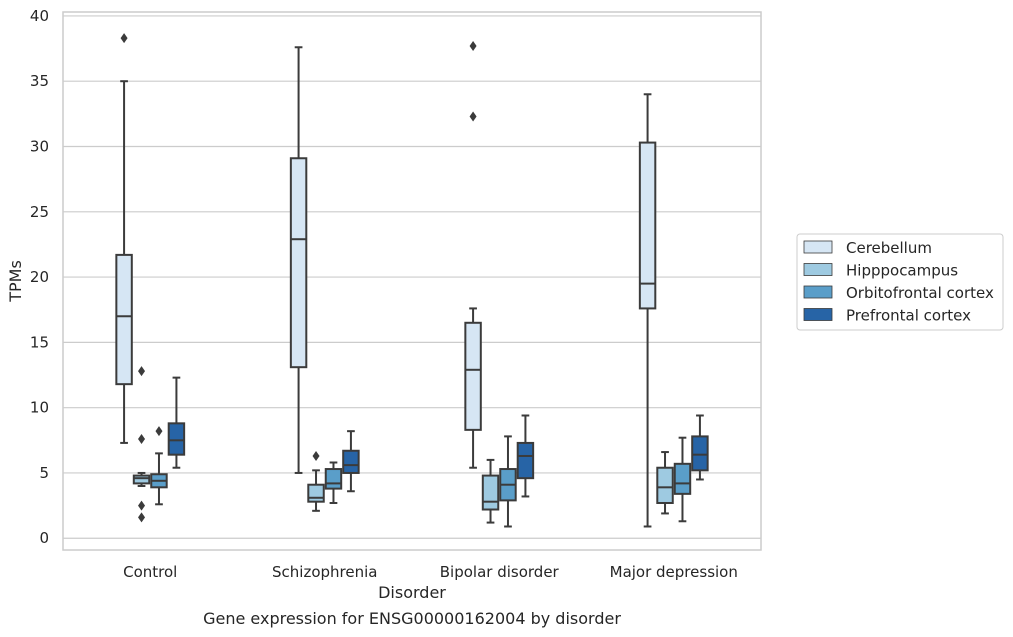 The width and height of the screenshot is (1013, 637). Describe the element at coordinates (412, 592) in the screenshot. I see `x-axis-label: Disorder` at that location.